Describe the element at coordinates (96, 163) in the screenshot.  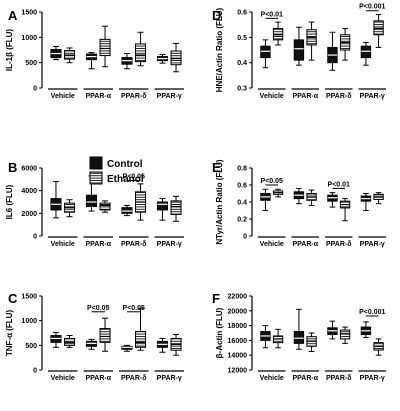
I see `legend-swatch-control` at that location.